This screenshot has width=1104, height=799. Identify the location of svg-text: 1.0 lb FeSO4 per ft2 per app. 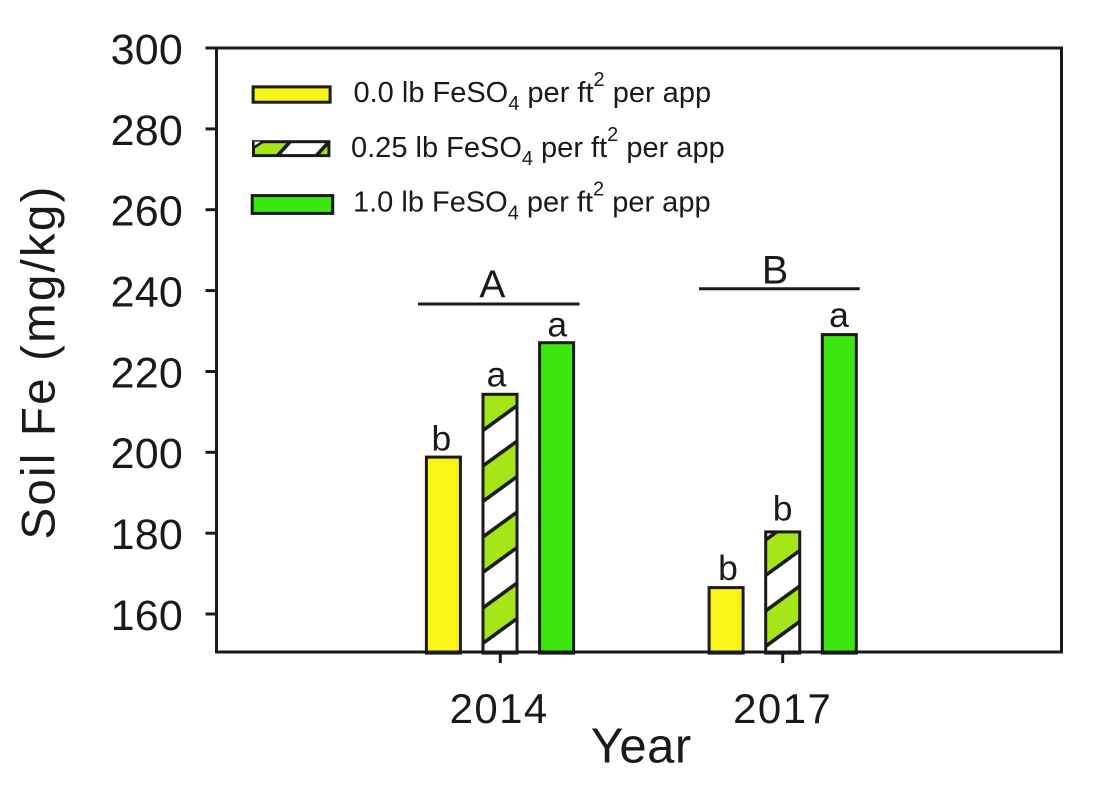
(532, 202).